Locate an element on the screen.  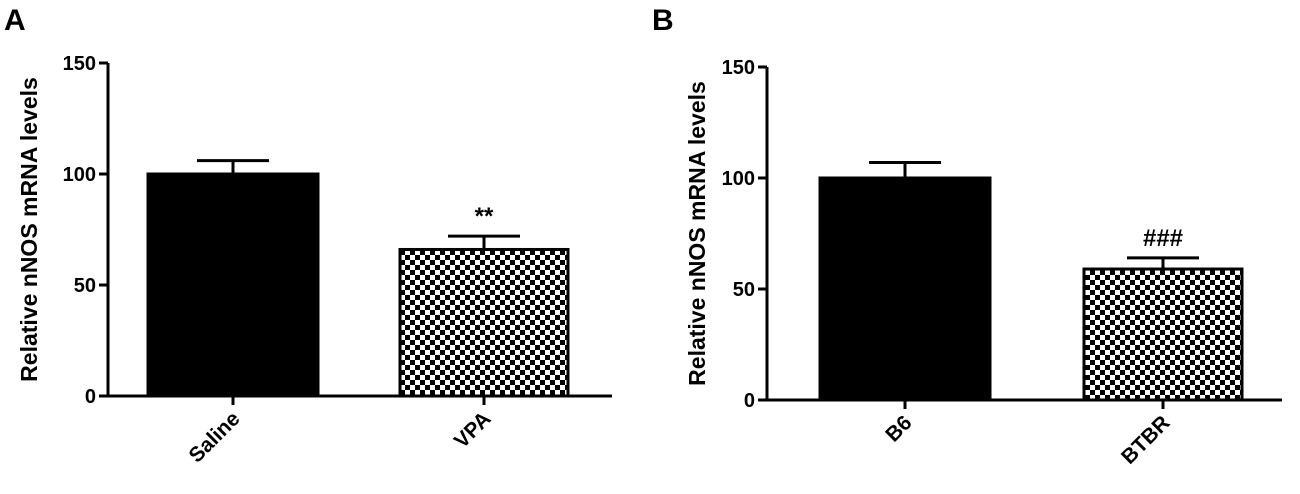
bar-b6 is located at coordinates (905, 289).